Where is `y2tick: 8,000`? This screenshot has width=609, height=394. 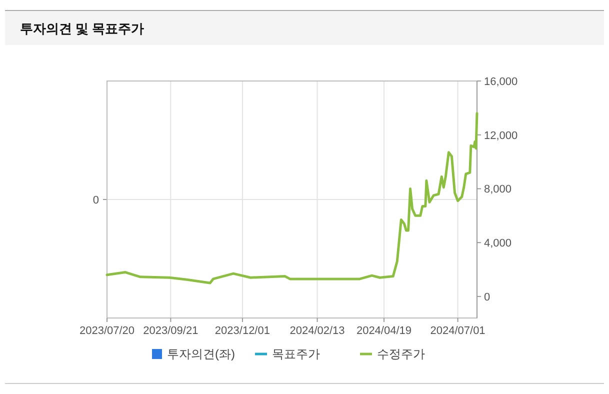
y2tick: 8,000 is located at coordinates (498, 190).